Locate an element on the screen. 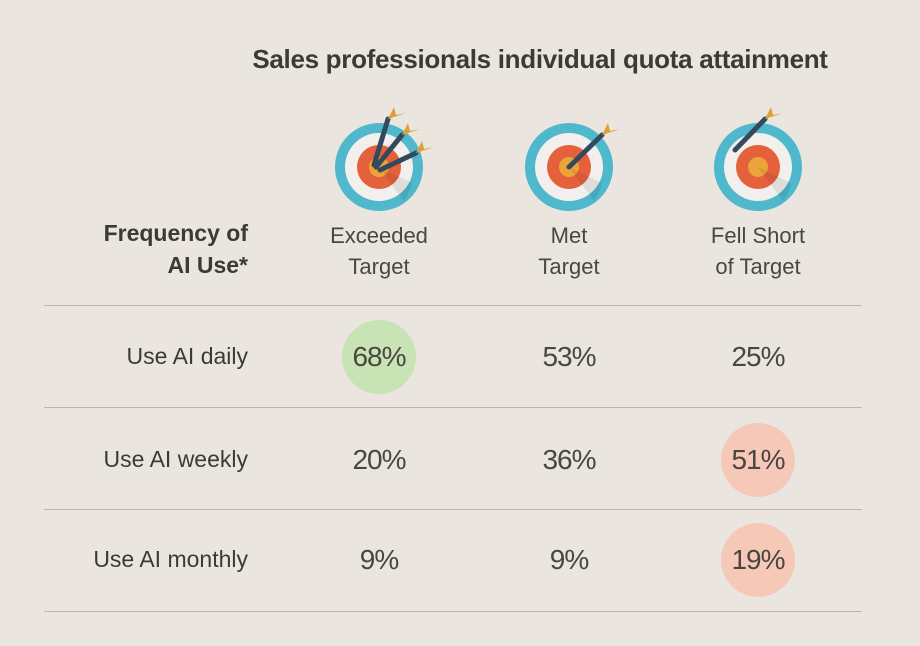 Image resolution: width=920 pixels, height=646 pixels. column-header-line2: of Target is located at coordinates (758, 266).